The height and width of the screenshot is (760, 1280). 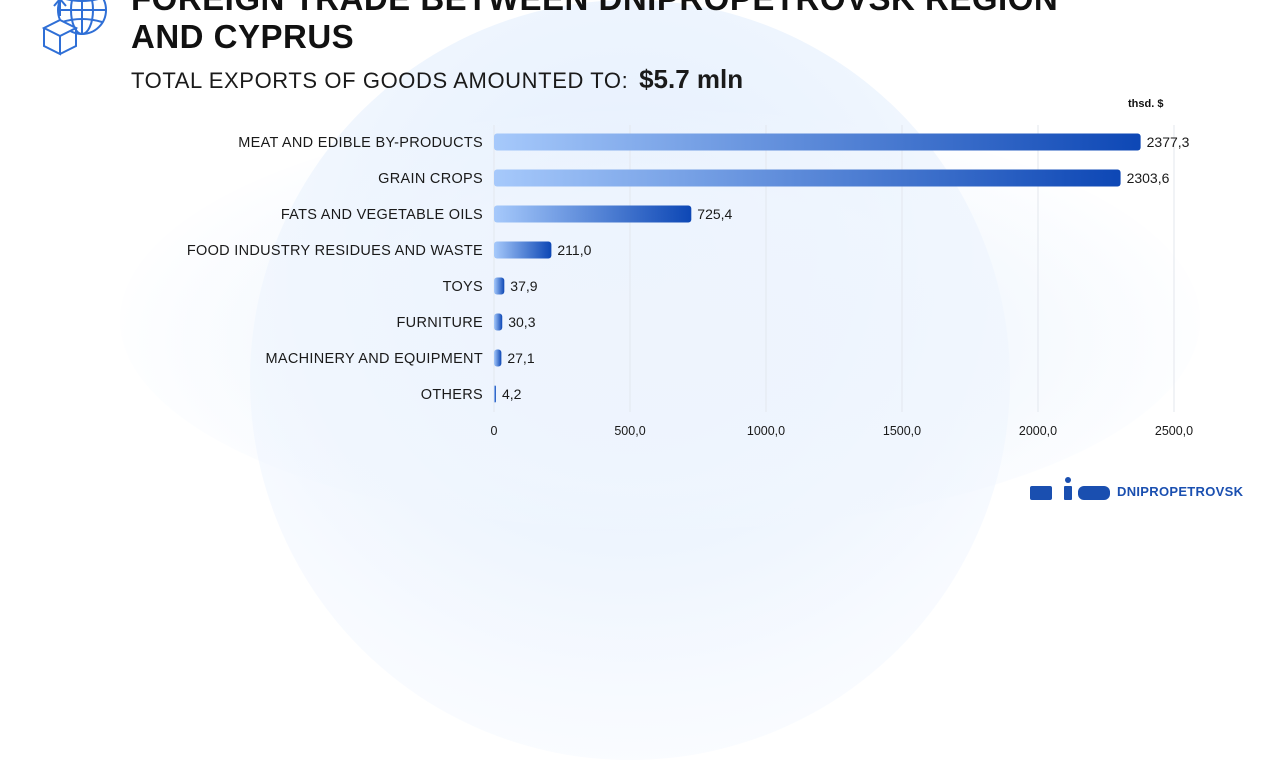 What do you see at coordinates (1174, 431) in the screenshot?
I see `x-tick-label: 2500,0` at bounding box center [1174, 431].